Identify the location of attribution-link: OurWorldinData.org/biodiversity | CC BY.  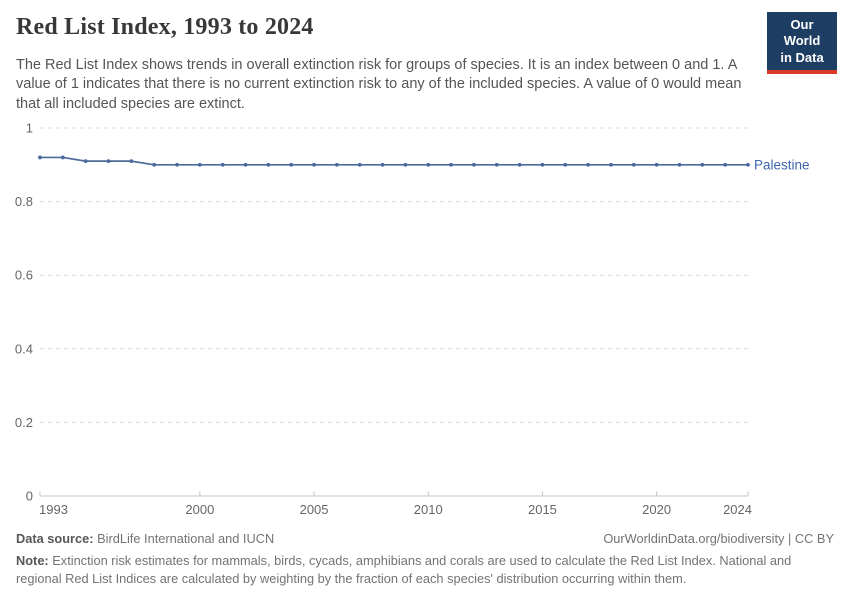
(718, 538).